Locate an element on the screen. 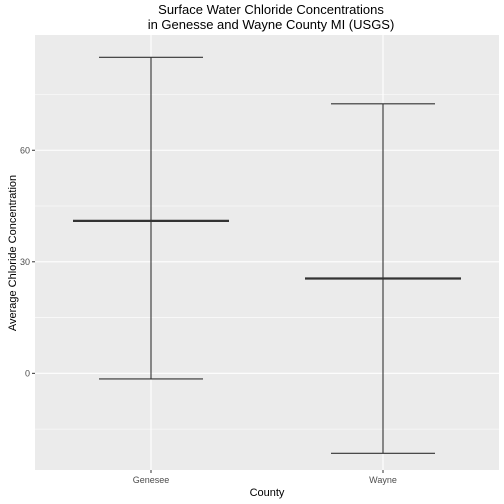  y-tick-label: 0 is located at coordinates (27, 373).